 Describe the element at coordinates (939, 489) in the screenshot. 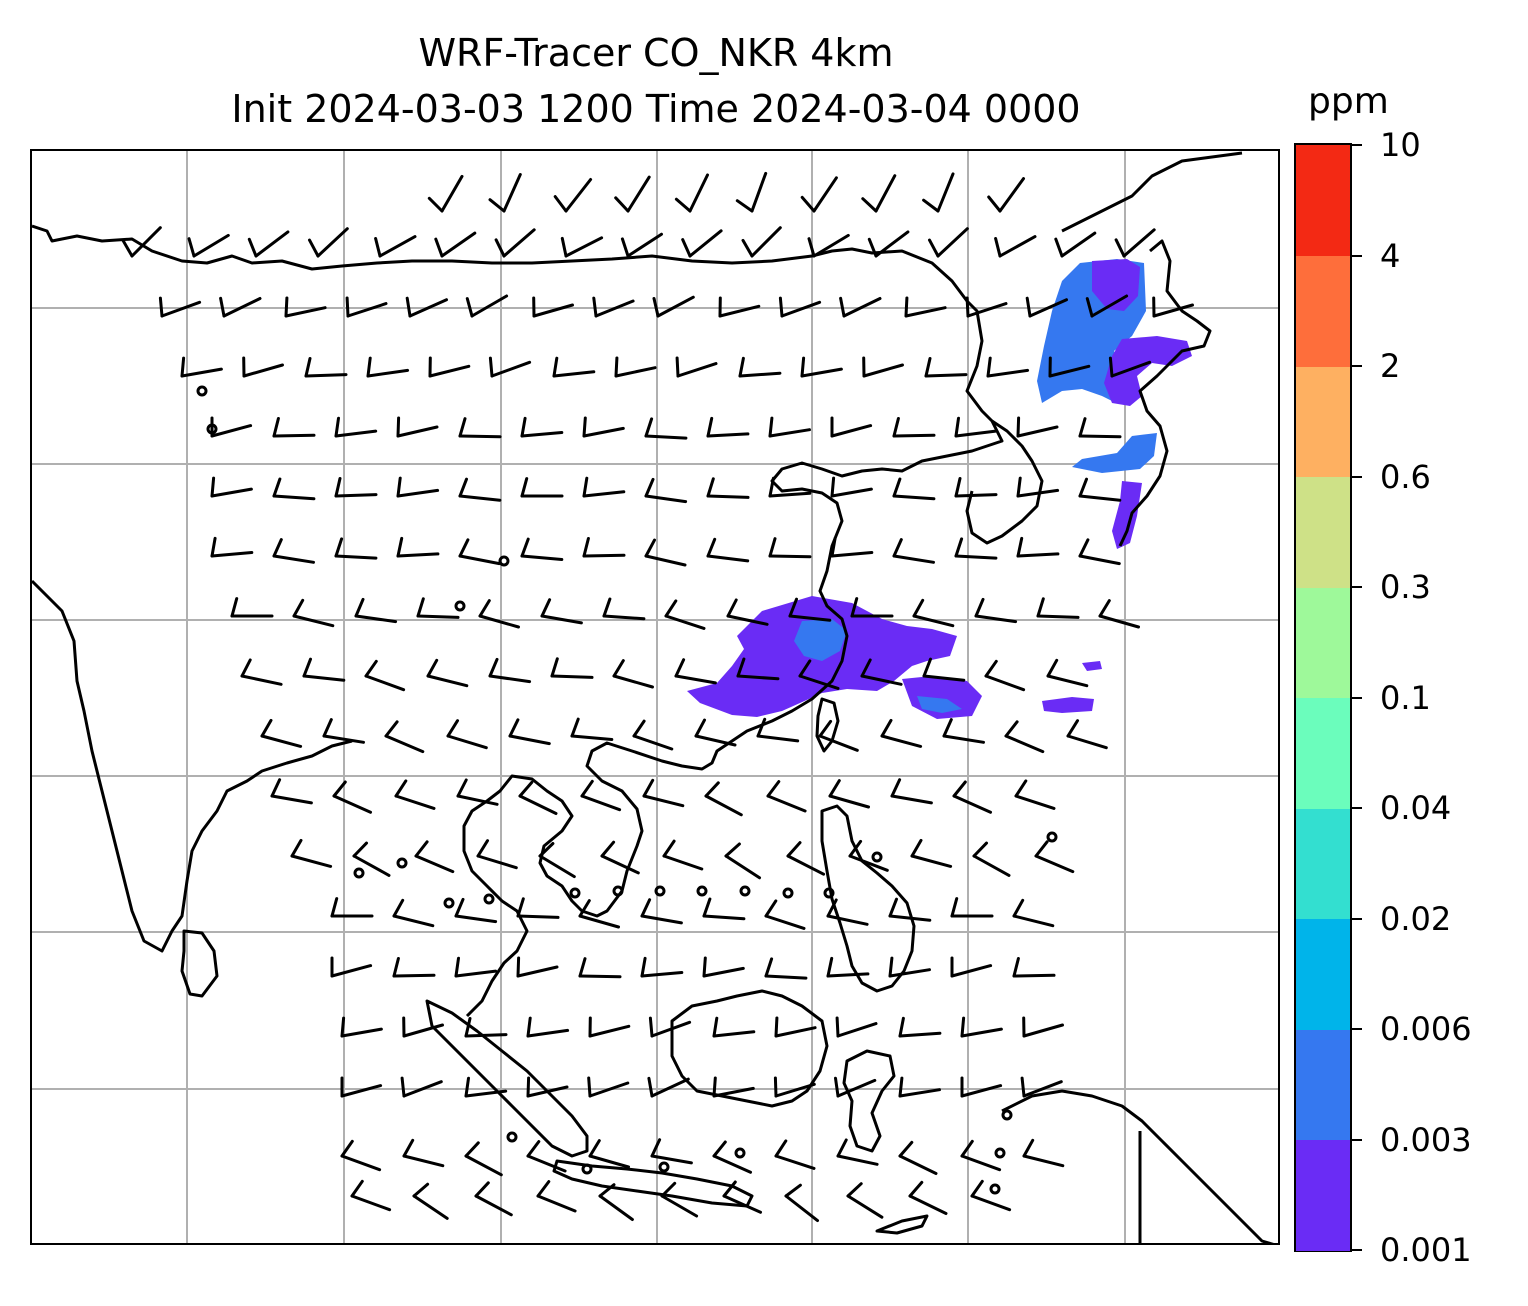

I see `tracer-plumes` at that location.